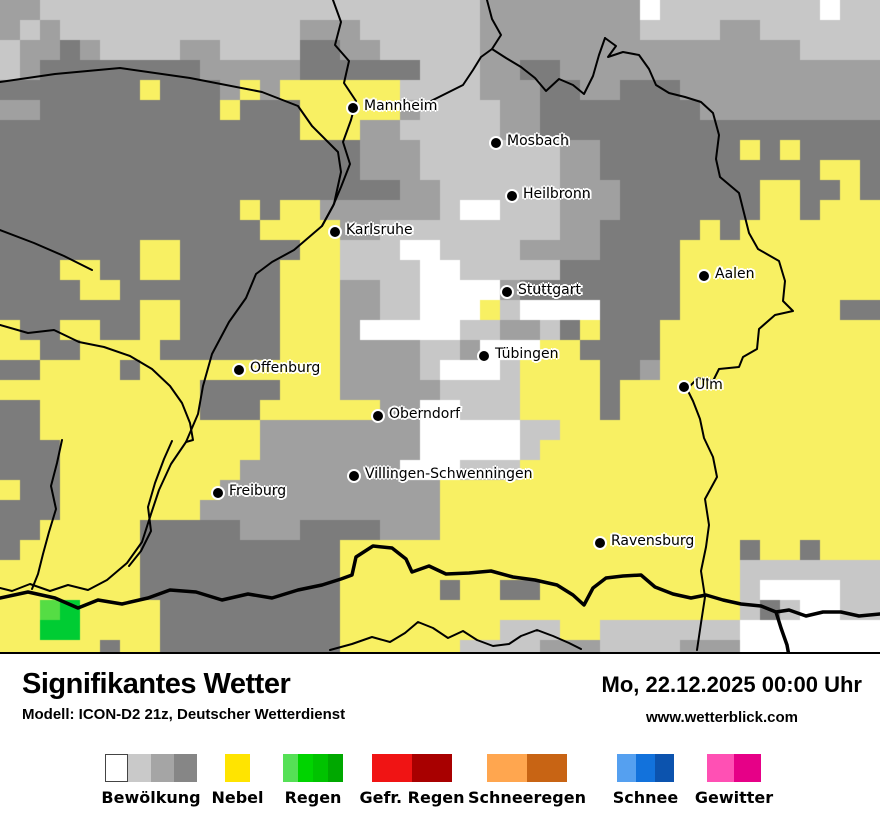 The height and width of the screenshot is (830, 880). What do you see at coordinates (425, 414) in the screenshot?
I see `city-label: Oberndorf` at bounding box center [425, 414].